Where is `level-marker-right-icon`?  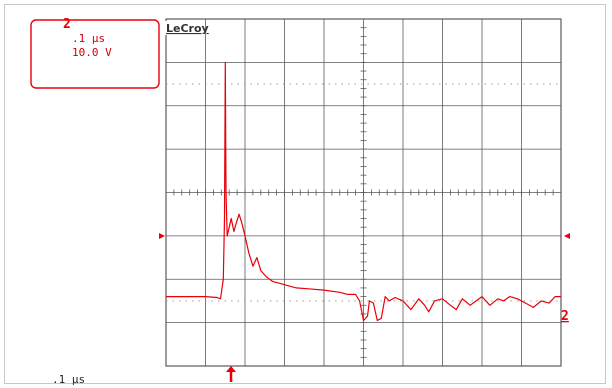
level-marker-right-icon is located at coordinates (567, 236).